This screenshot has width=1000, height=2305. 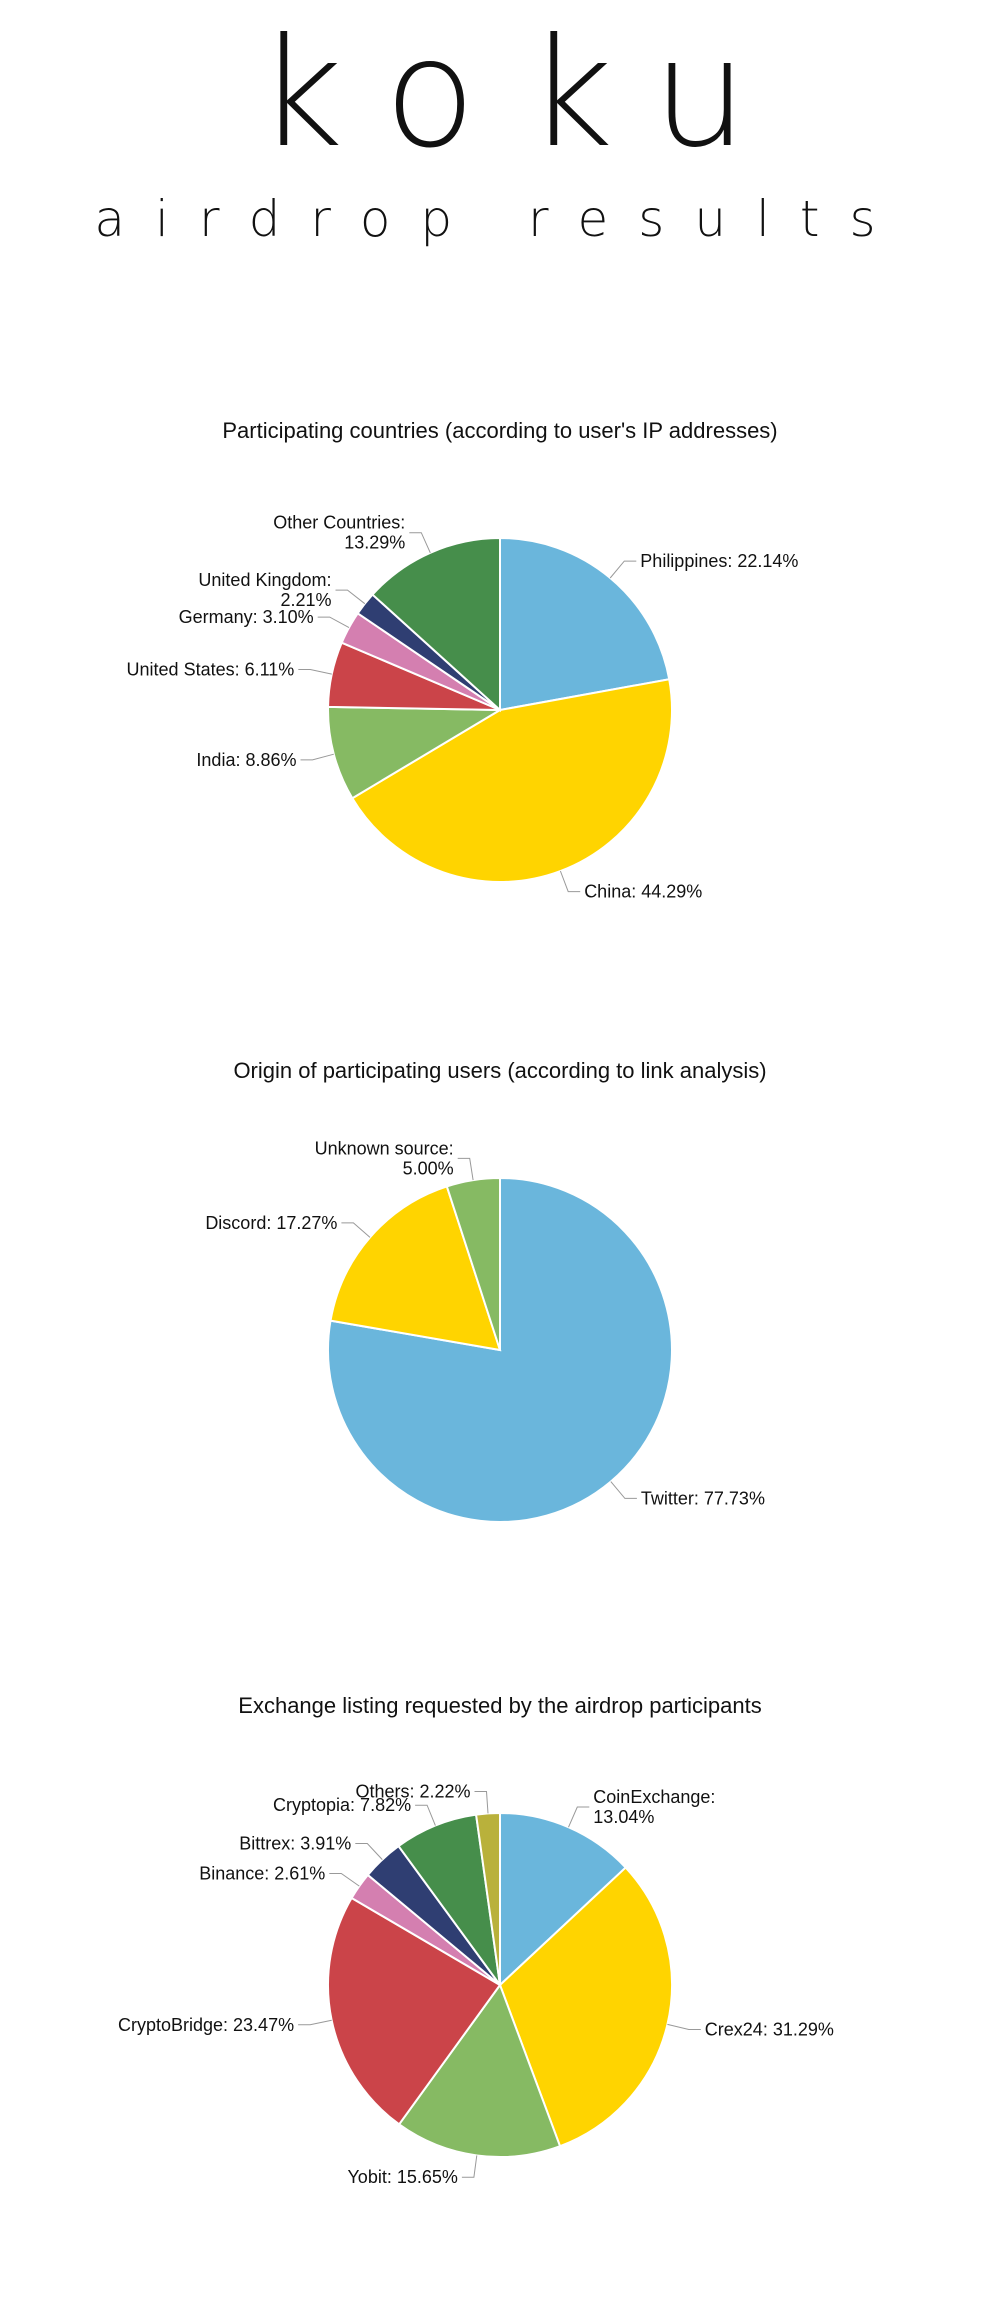 What do you see at coordinates (384, 1158) in the screenshot?
I see `slice-label-unknown-source: Unknown source: 5.00%` at bounding box center [384, 1158].